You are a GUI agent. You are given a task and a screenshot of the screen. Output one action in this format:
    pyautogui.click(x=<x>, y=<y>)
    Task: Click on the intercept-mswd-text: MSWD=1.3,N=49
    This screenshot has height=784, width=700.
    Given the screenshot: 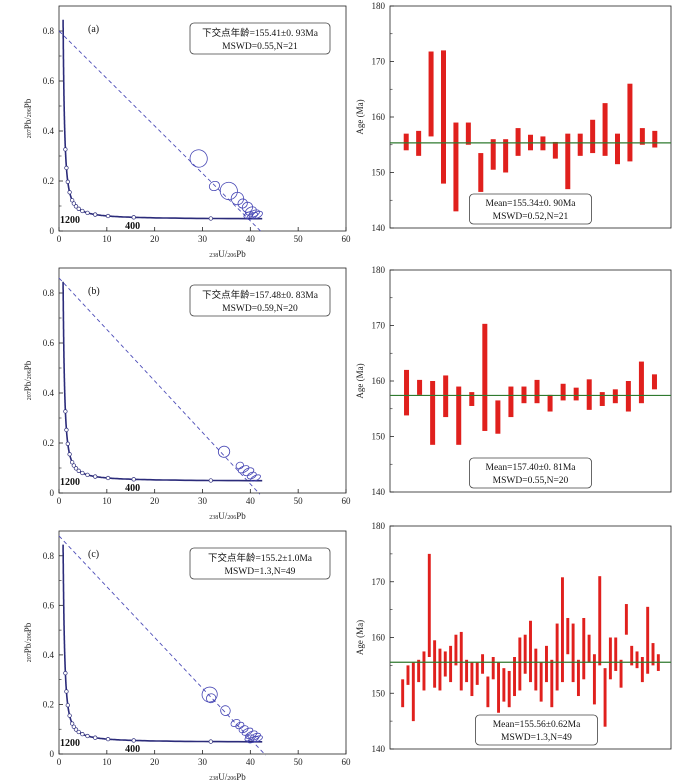 What is the action you would take?
    pyautogui.click(x=260, y=572)
    